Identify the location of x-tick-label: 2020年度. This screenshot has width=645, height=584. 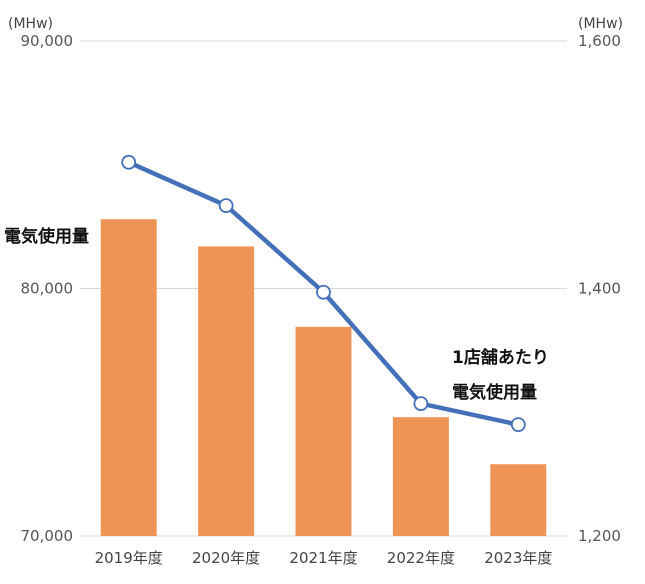
(226, 558).